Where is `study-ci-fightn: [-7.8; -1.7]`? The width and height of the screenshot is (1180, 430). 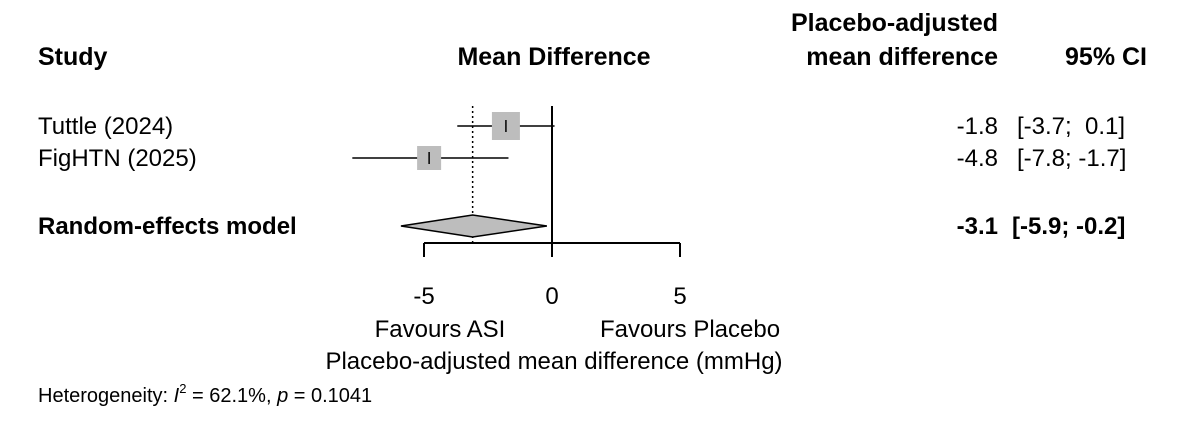
study-ci-fightn: [-7.8; -1.7] is located at coordinates (1072, 158).